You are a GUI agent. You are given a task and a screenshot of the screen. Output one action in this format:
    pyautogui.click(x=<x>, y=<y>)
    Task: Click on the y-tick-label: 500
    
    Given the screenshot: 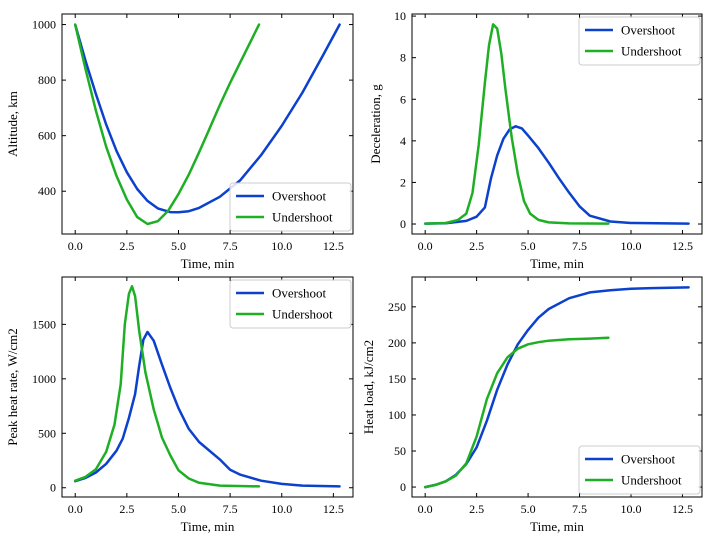 What is the action you would take?
    pyautogui.click(x=47, y=433)
    